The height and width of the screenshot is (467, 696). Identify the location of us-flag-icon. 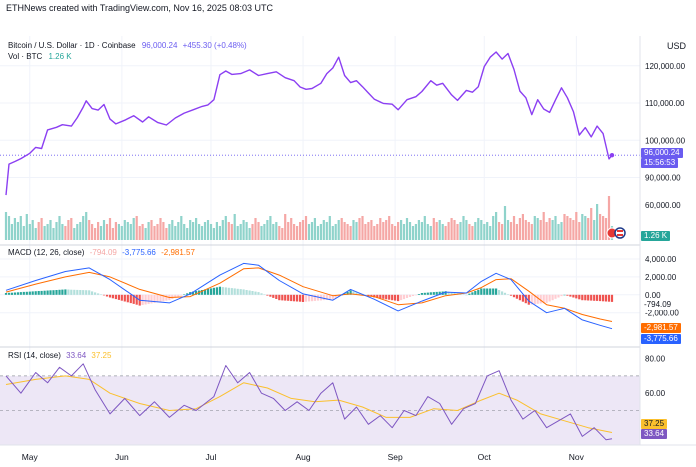
(616, 233).